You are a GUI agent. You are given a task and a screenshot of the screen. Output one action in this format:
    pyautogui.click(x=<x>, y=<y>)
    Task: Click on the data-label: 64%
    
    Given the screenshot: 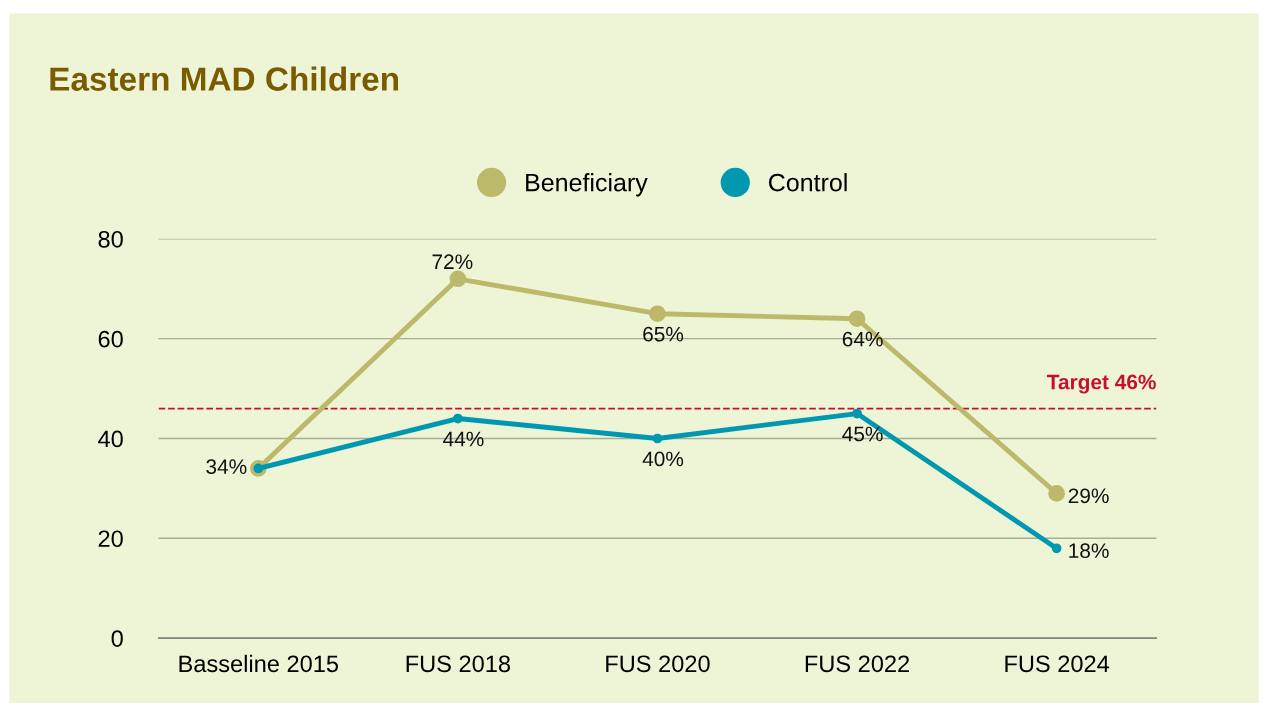 What is the action you would take?
    pyautogui.click(x=862, y=339)
    